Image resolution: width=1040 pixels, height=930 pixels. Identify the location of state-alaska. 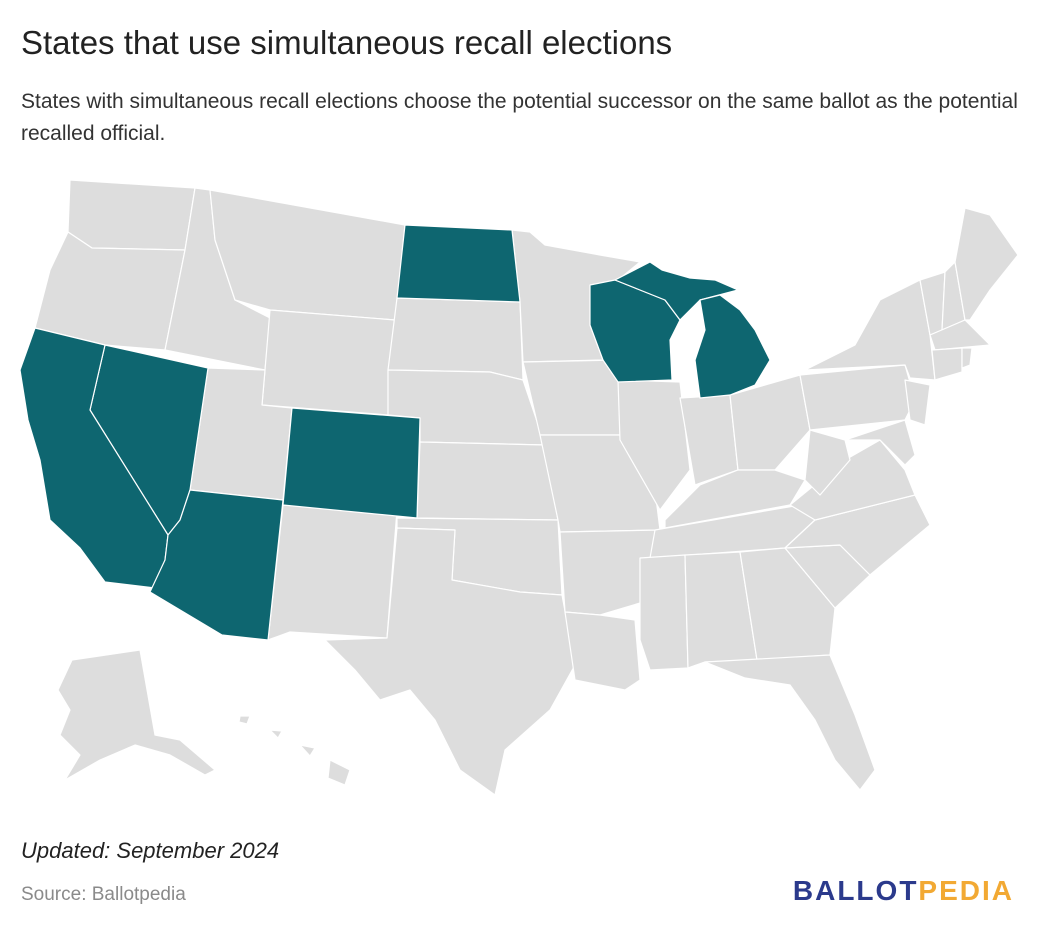
(136, 715).